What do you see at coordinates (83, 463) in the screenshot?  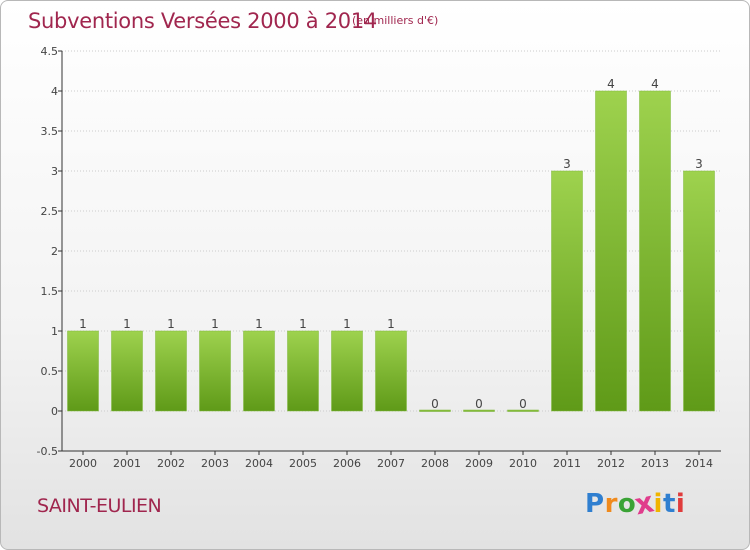 I see `x-tick-label: 2000` at bounding box center [83, 463].